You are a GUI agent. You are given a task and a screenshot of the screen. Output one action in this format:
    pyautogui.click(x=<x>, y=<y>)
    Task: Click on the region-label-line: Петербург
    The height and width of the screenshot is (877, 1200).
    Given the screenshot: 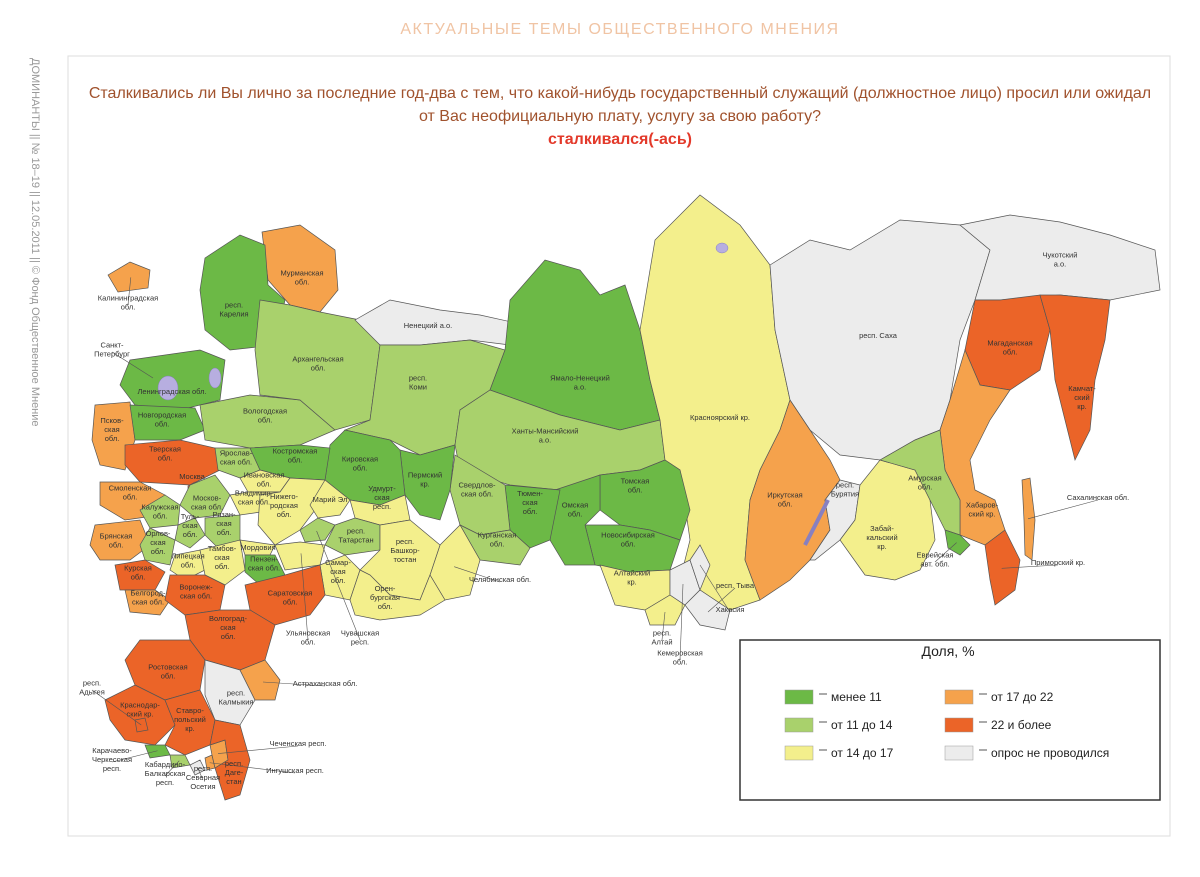 What is the action you would take?
    pyautogui.click(x=112, y=354)
    